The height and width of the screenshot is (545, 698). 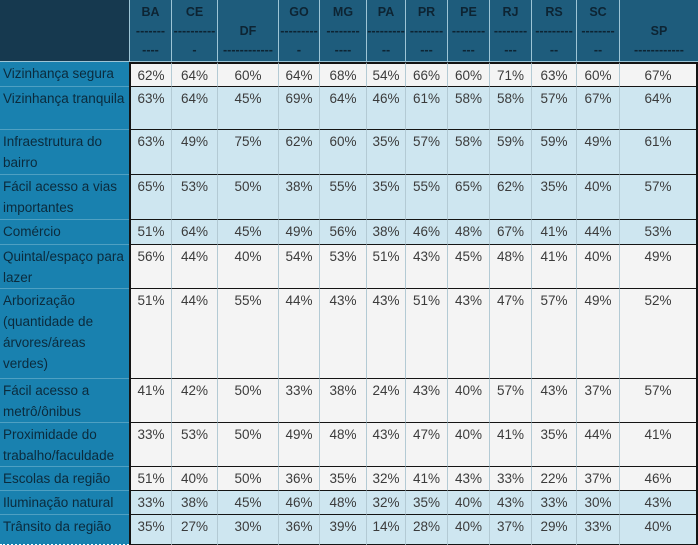 I want to click on column-header-ba: BA ------- ----, so click(x=150, y=31).